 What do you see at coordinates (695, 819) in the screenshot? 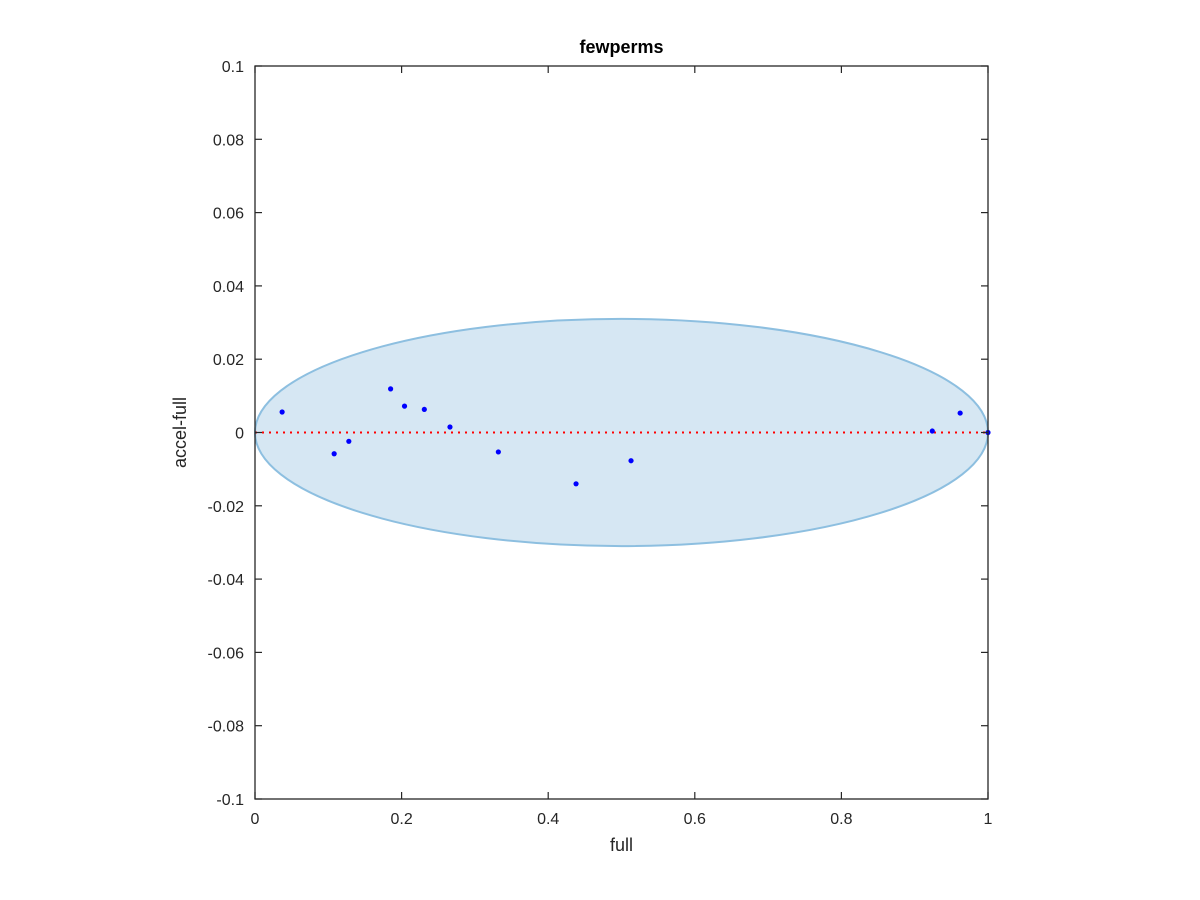
I see `x-tick-label: 0.6` at bounding box center [695, 819].